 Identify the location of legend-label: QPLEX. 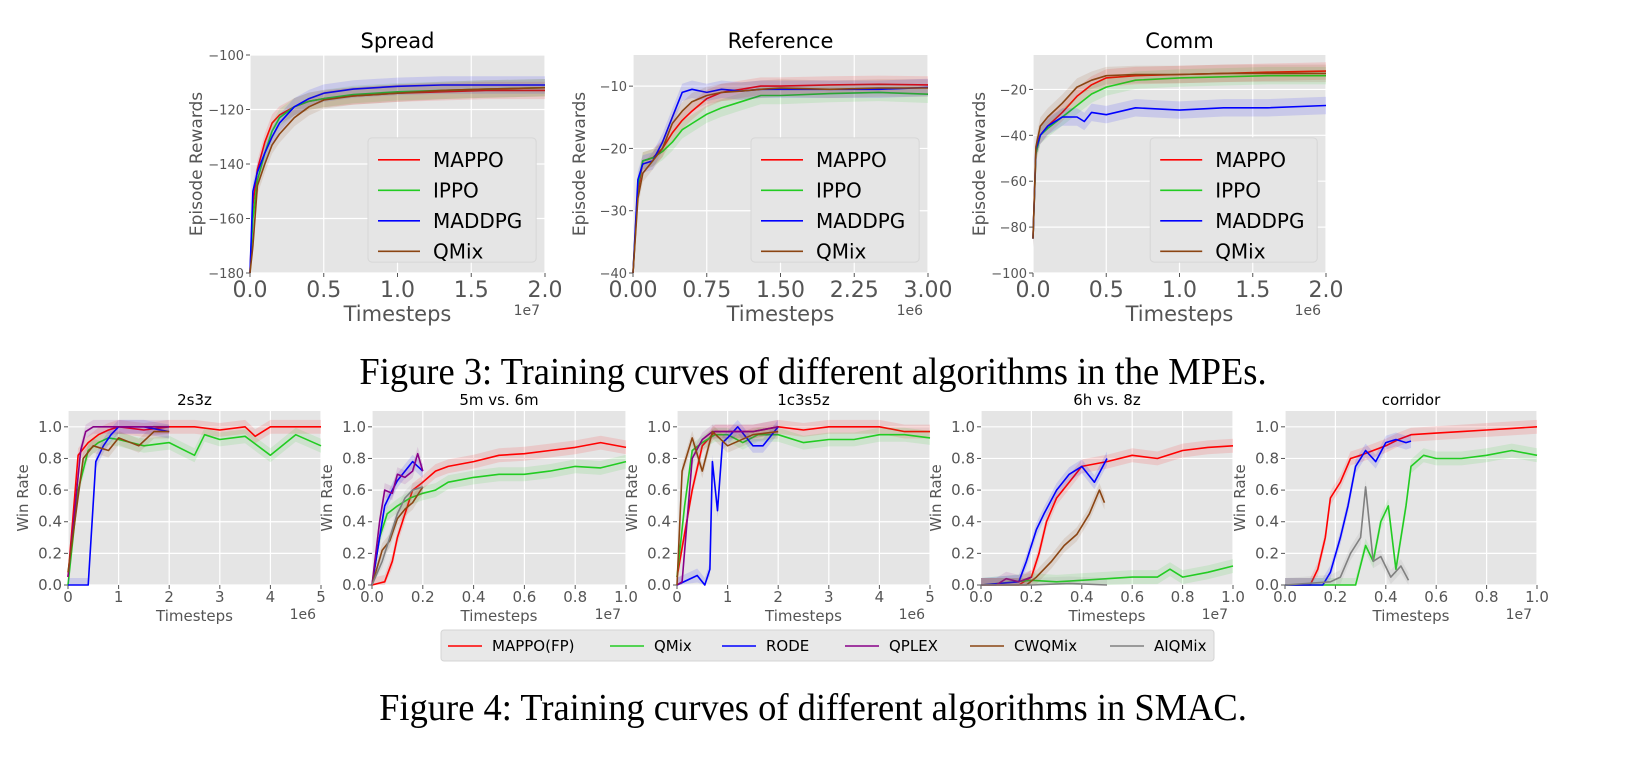
(913, 646).